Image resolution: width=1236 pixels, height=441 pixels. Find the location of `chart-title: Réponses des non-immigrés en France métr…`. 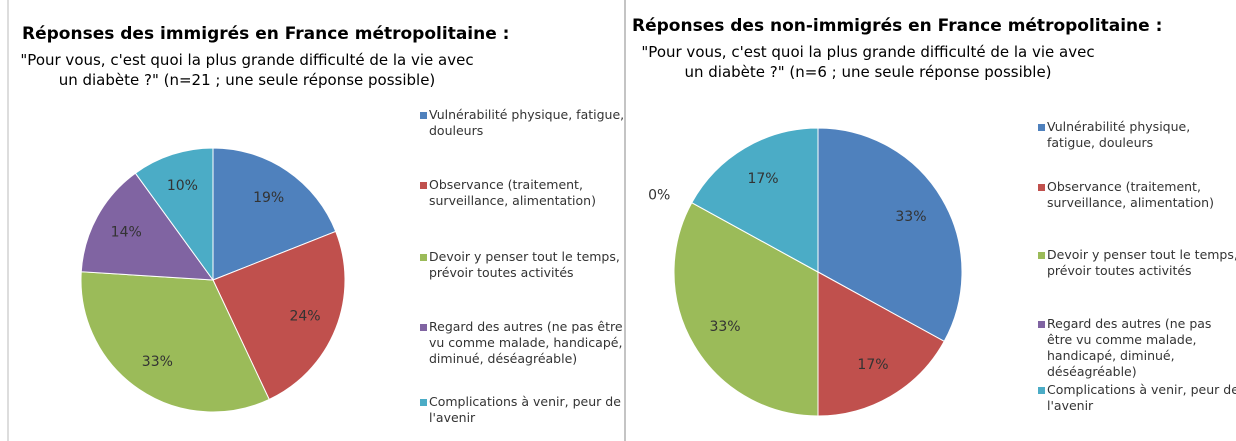

chart-title: Réponses des non-immigrés en France métr… is located at coordinates (897, 26).